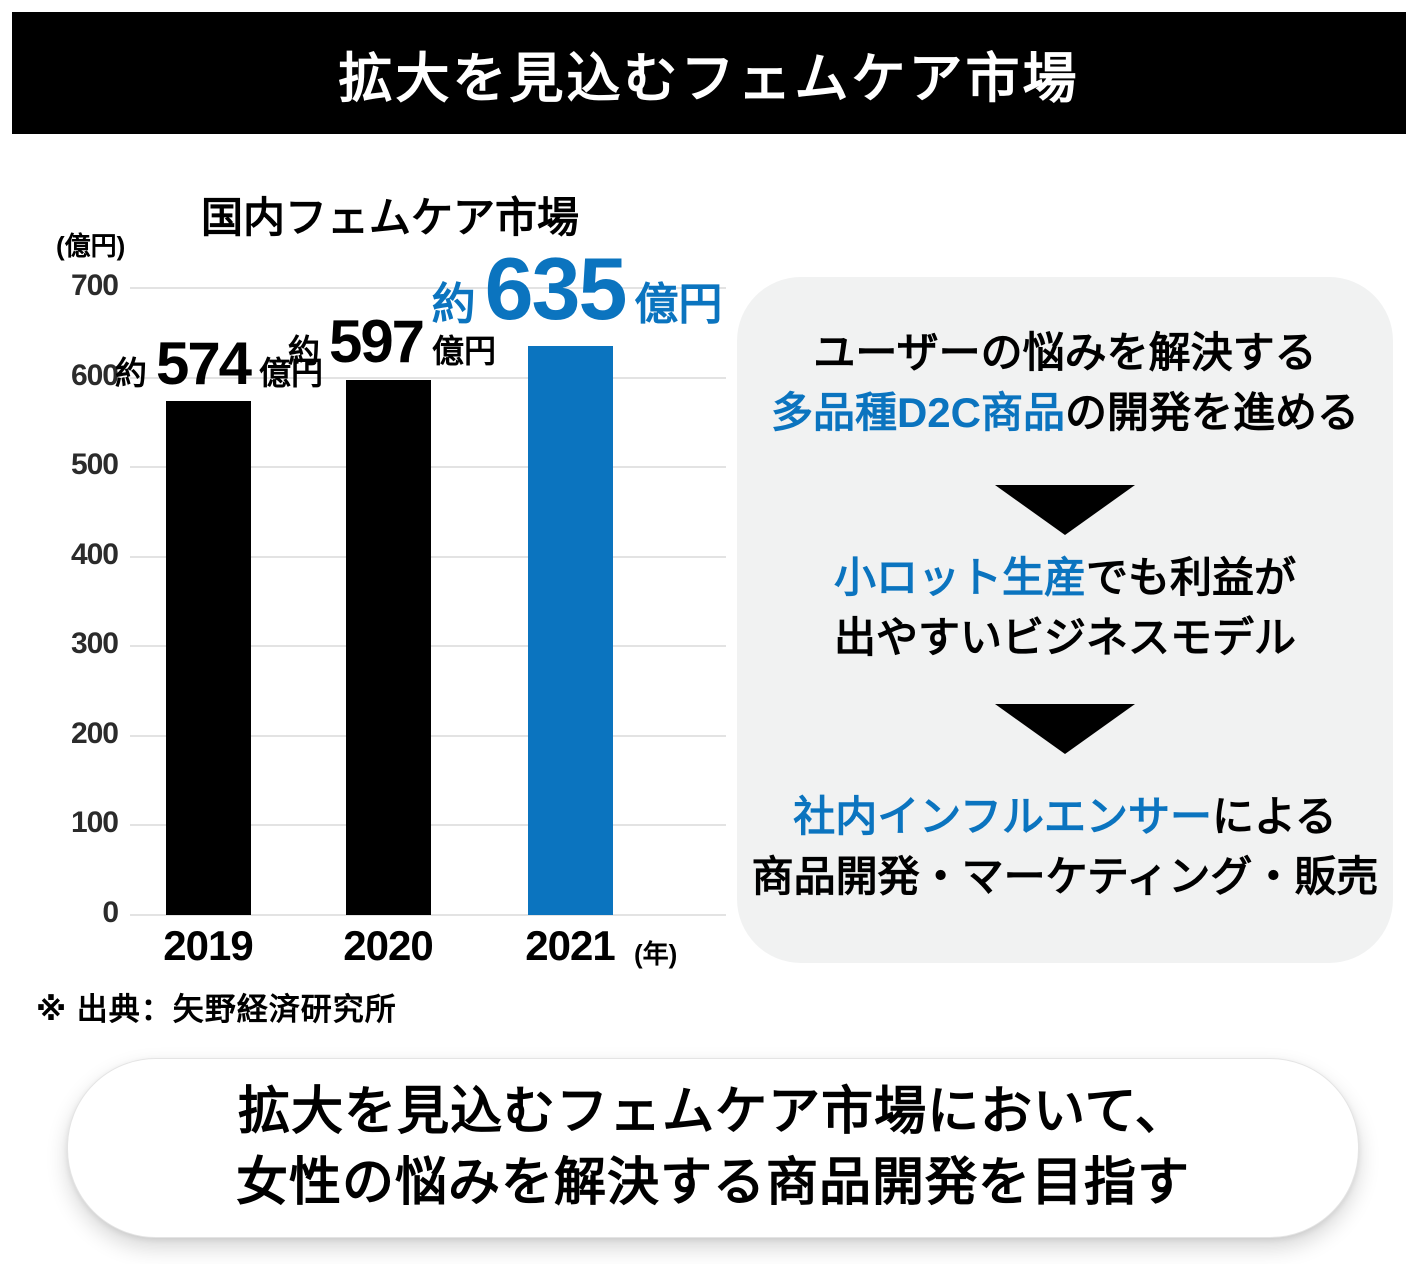  I want to click on strategy-step-1: ユーザーの悩みを解決する 多品種D2C商品の開発を進める, so click(1065, 383).